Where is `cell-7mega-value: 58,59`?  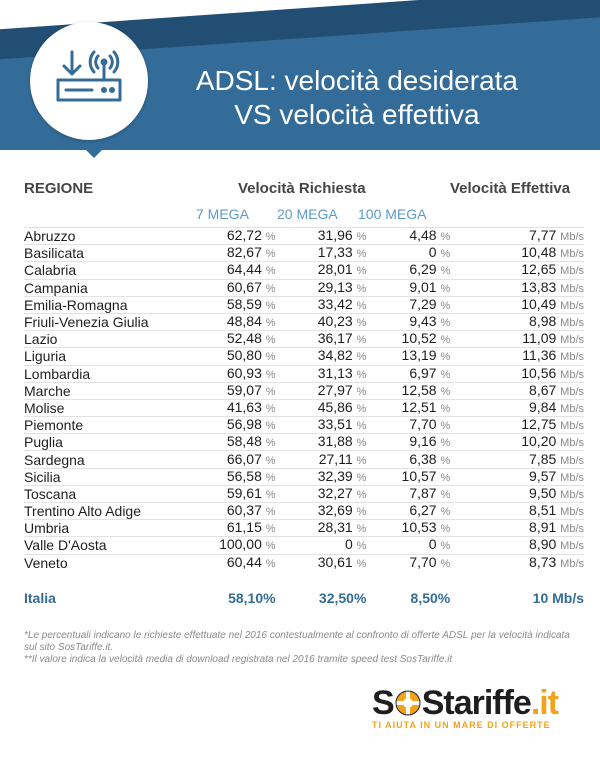
cell-7mega-value: 58,59 is located at coordinates (244, 303).